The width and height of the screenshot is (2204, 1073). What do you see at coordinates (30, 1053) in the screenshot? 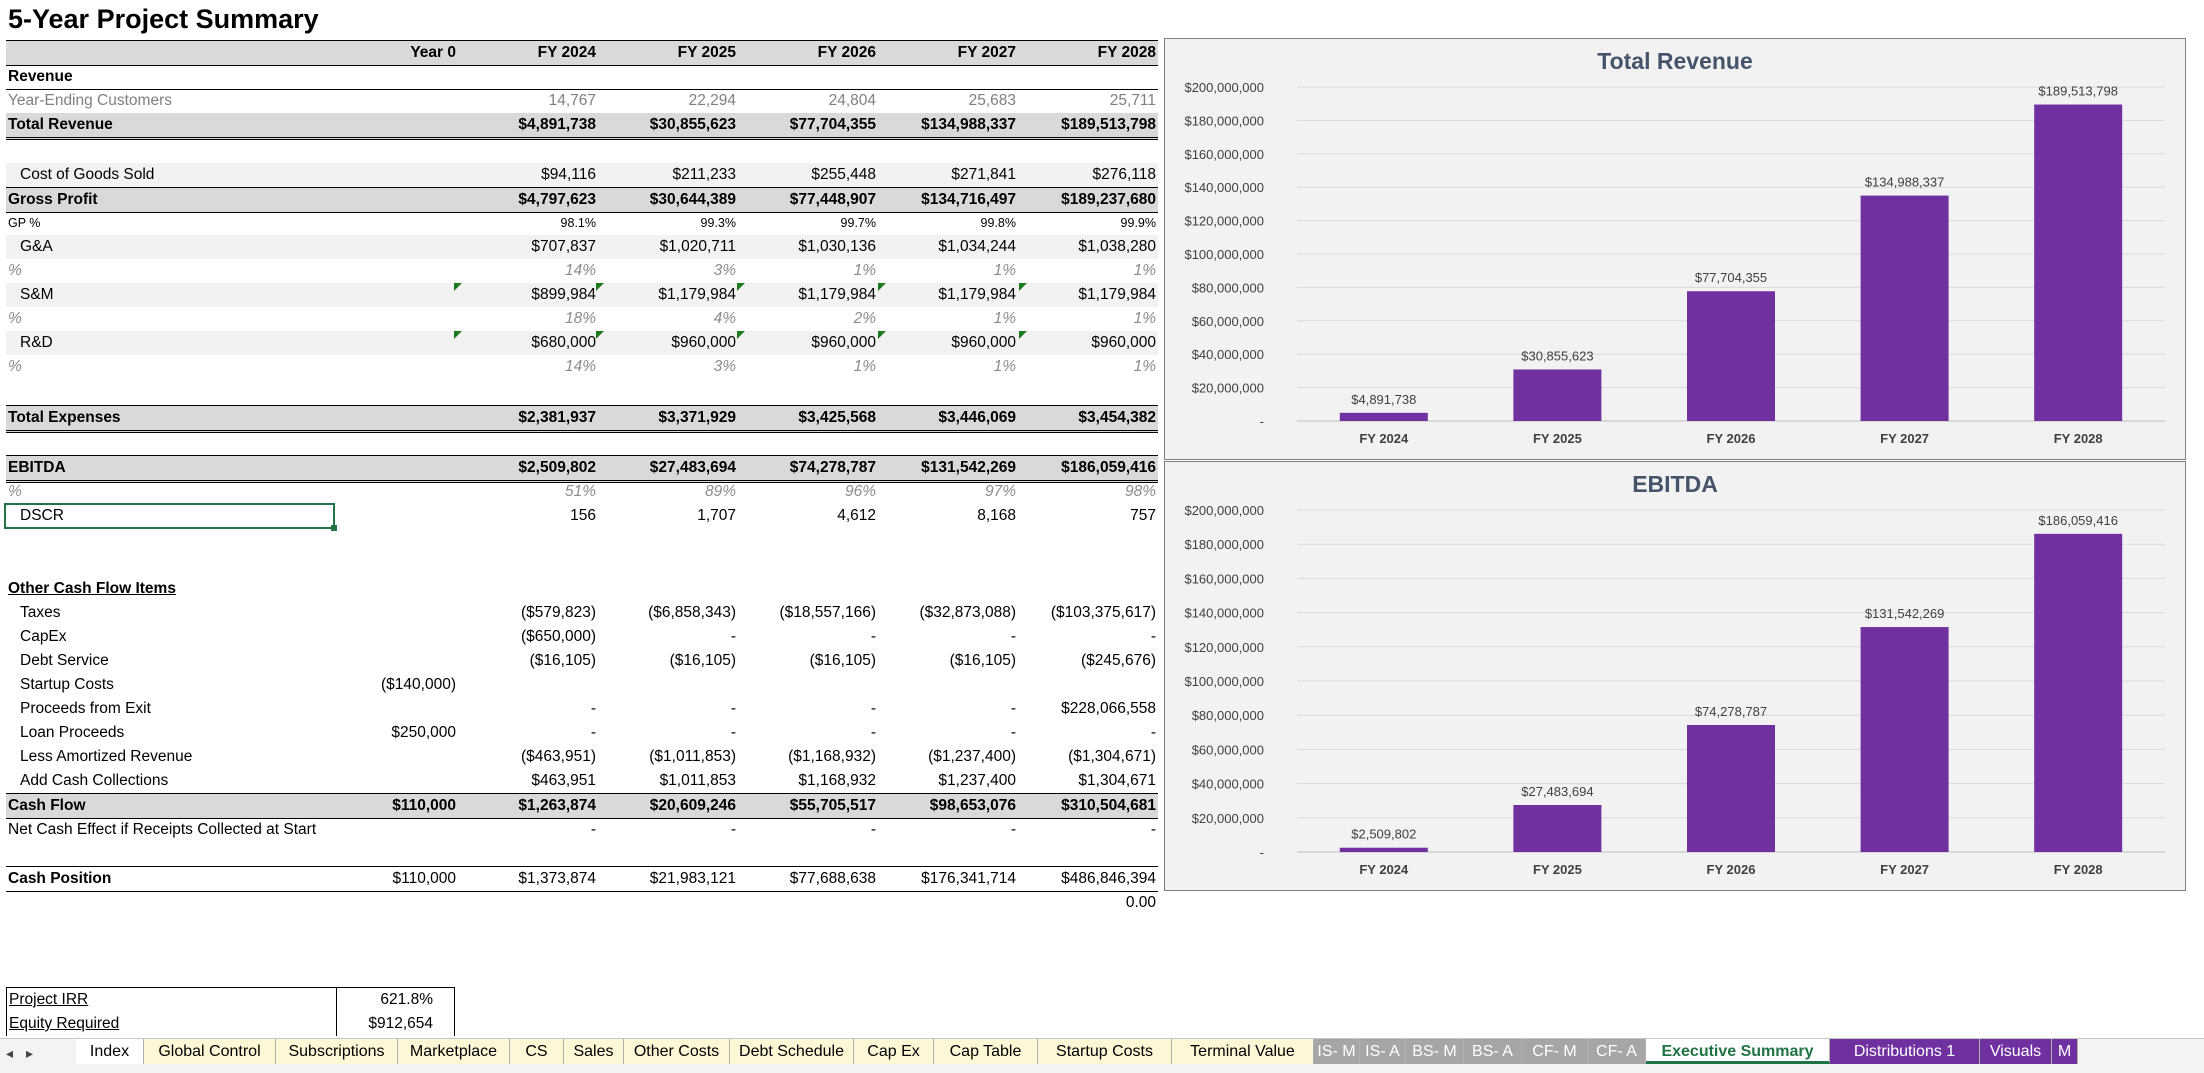
I see `scroll-right-icon: ▸` at bounding box center [30, 1053].